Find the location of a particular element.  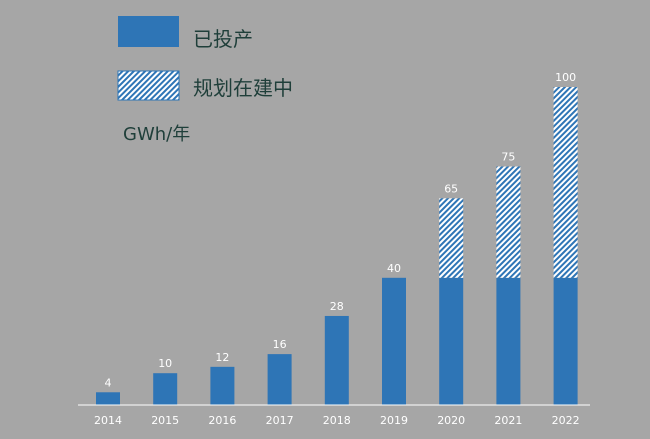

x-tick-2022: 2022 is located at coordinates (566, 420).